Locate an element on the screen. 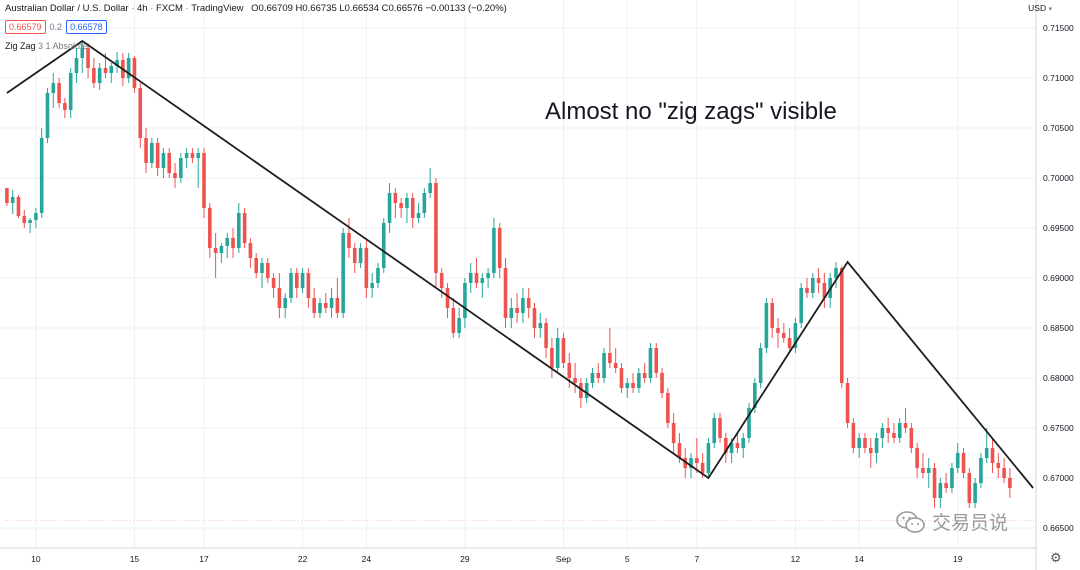 Image resolution: width=1080 pixels, height=570 pixels. interval-label: 4h is located at coordinates (142, 8).